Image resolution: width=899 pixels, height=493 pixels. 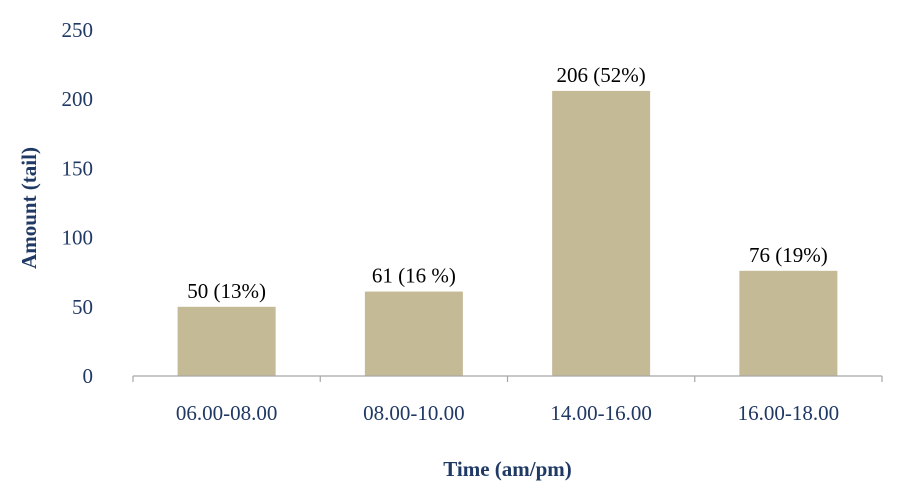 I want to click on y-axis-ticks: 0 50 100 150 200 250, so click(x=78, y=203).